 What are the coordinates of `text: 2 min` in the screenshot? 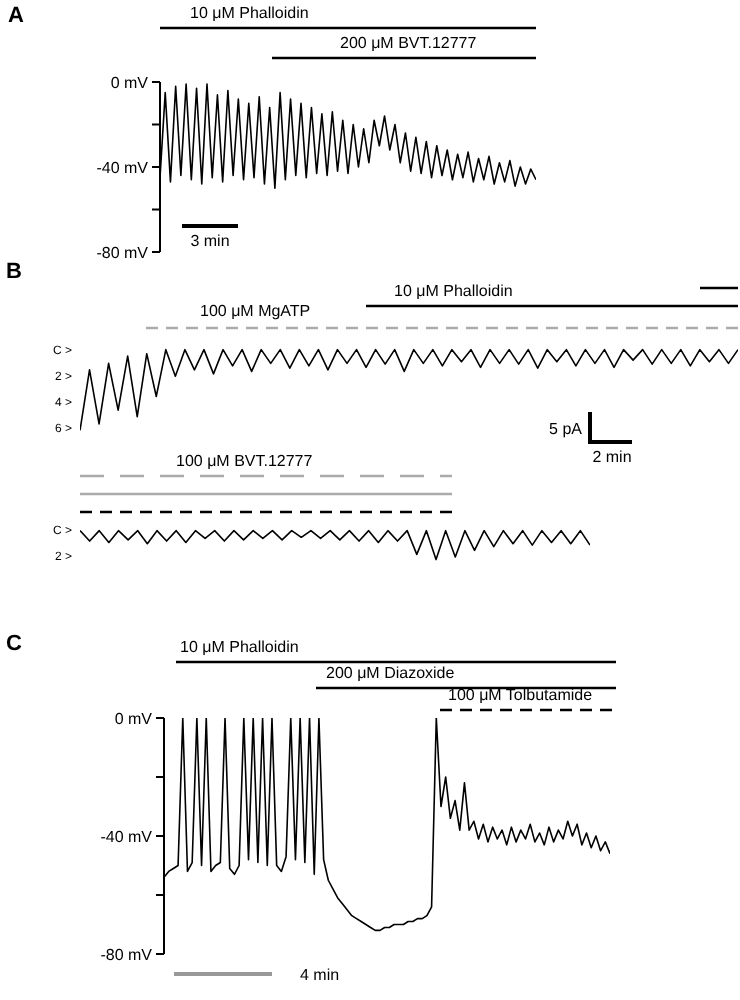 It's located at (612, 457).